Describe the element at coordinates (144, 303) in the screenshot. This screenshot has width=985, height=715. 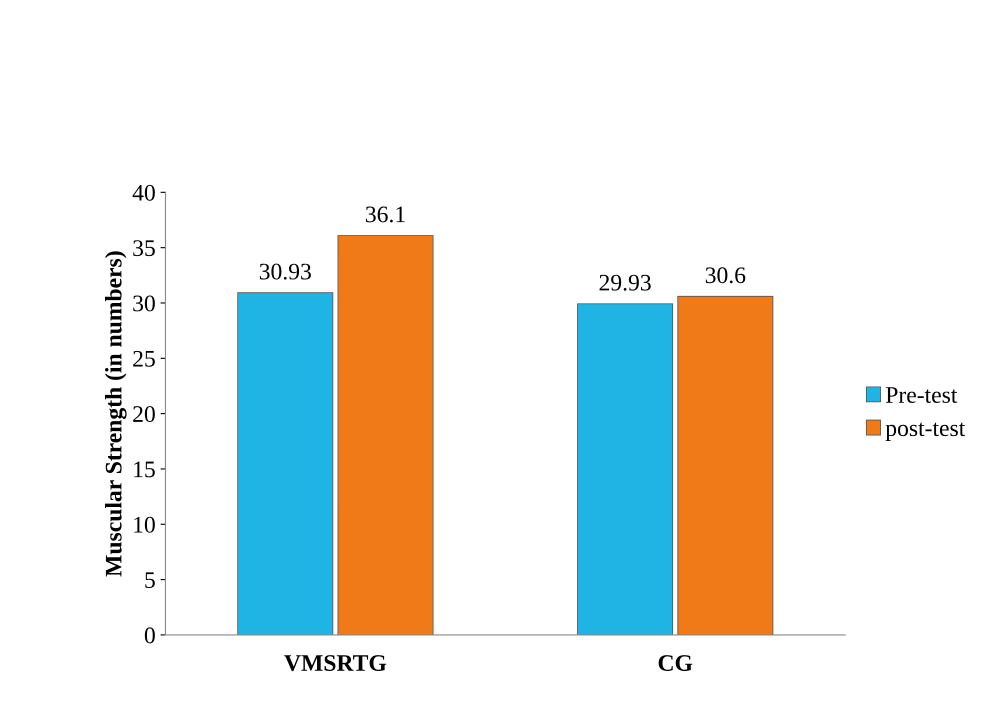
I see `y-tick-label: 30` at that location.